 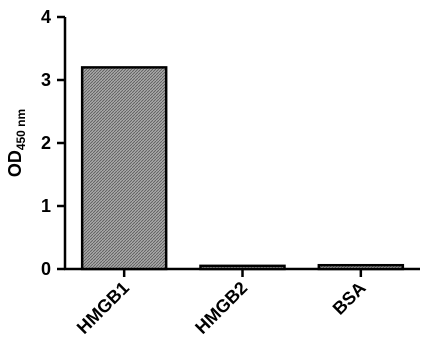 What do you see at coordinates (54, 143) in the screenshot?
I see `y-axis: 0 1 2 3 4` at bounding box center [54, 143].